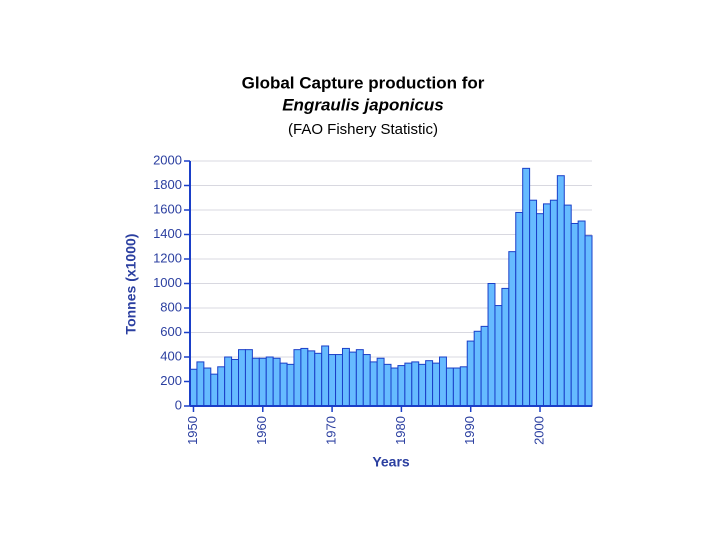 The width and height of the screenshot is (720, 540). I want to click on y-tick-label: 1800, so click(167, 184).